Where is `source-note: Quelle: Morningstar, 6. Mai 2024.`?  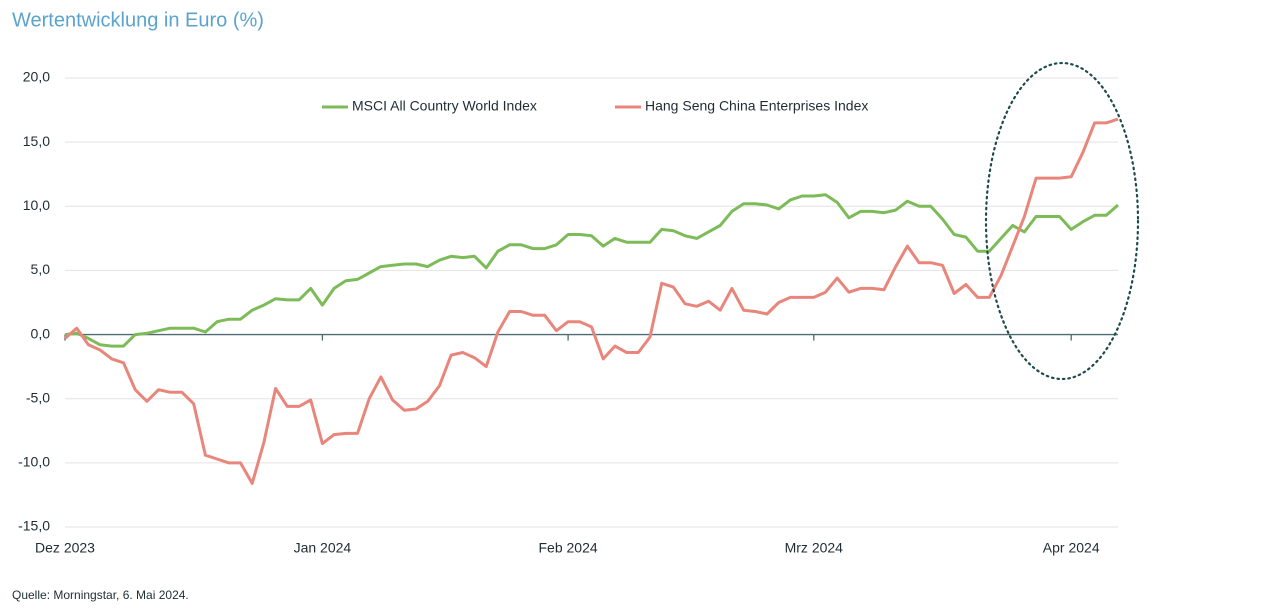 source-note: Quelle: Morningstar, 6. Mai 2024. is located at coordinates (100, 595).